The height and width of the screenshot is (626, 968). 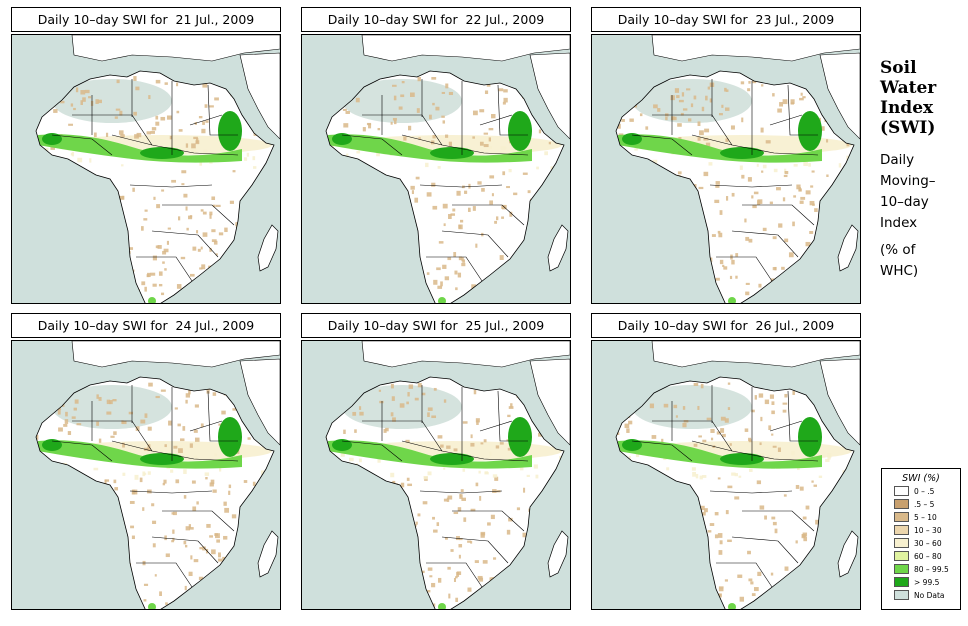 What do you see at coordinates (632, 139) in the screenshot?
I see `west-saturated` at bounding box center [632, 139].